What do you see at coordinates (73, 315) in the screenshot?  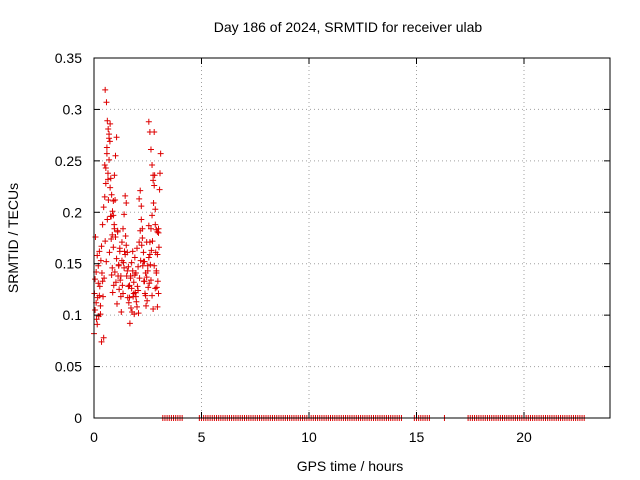 I see `y-tick-label: 0.1` at bounding box center [73, 315].